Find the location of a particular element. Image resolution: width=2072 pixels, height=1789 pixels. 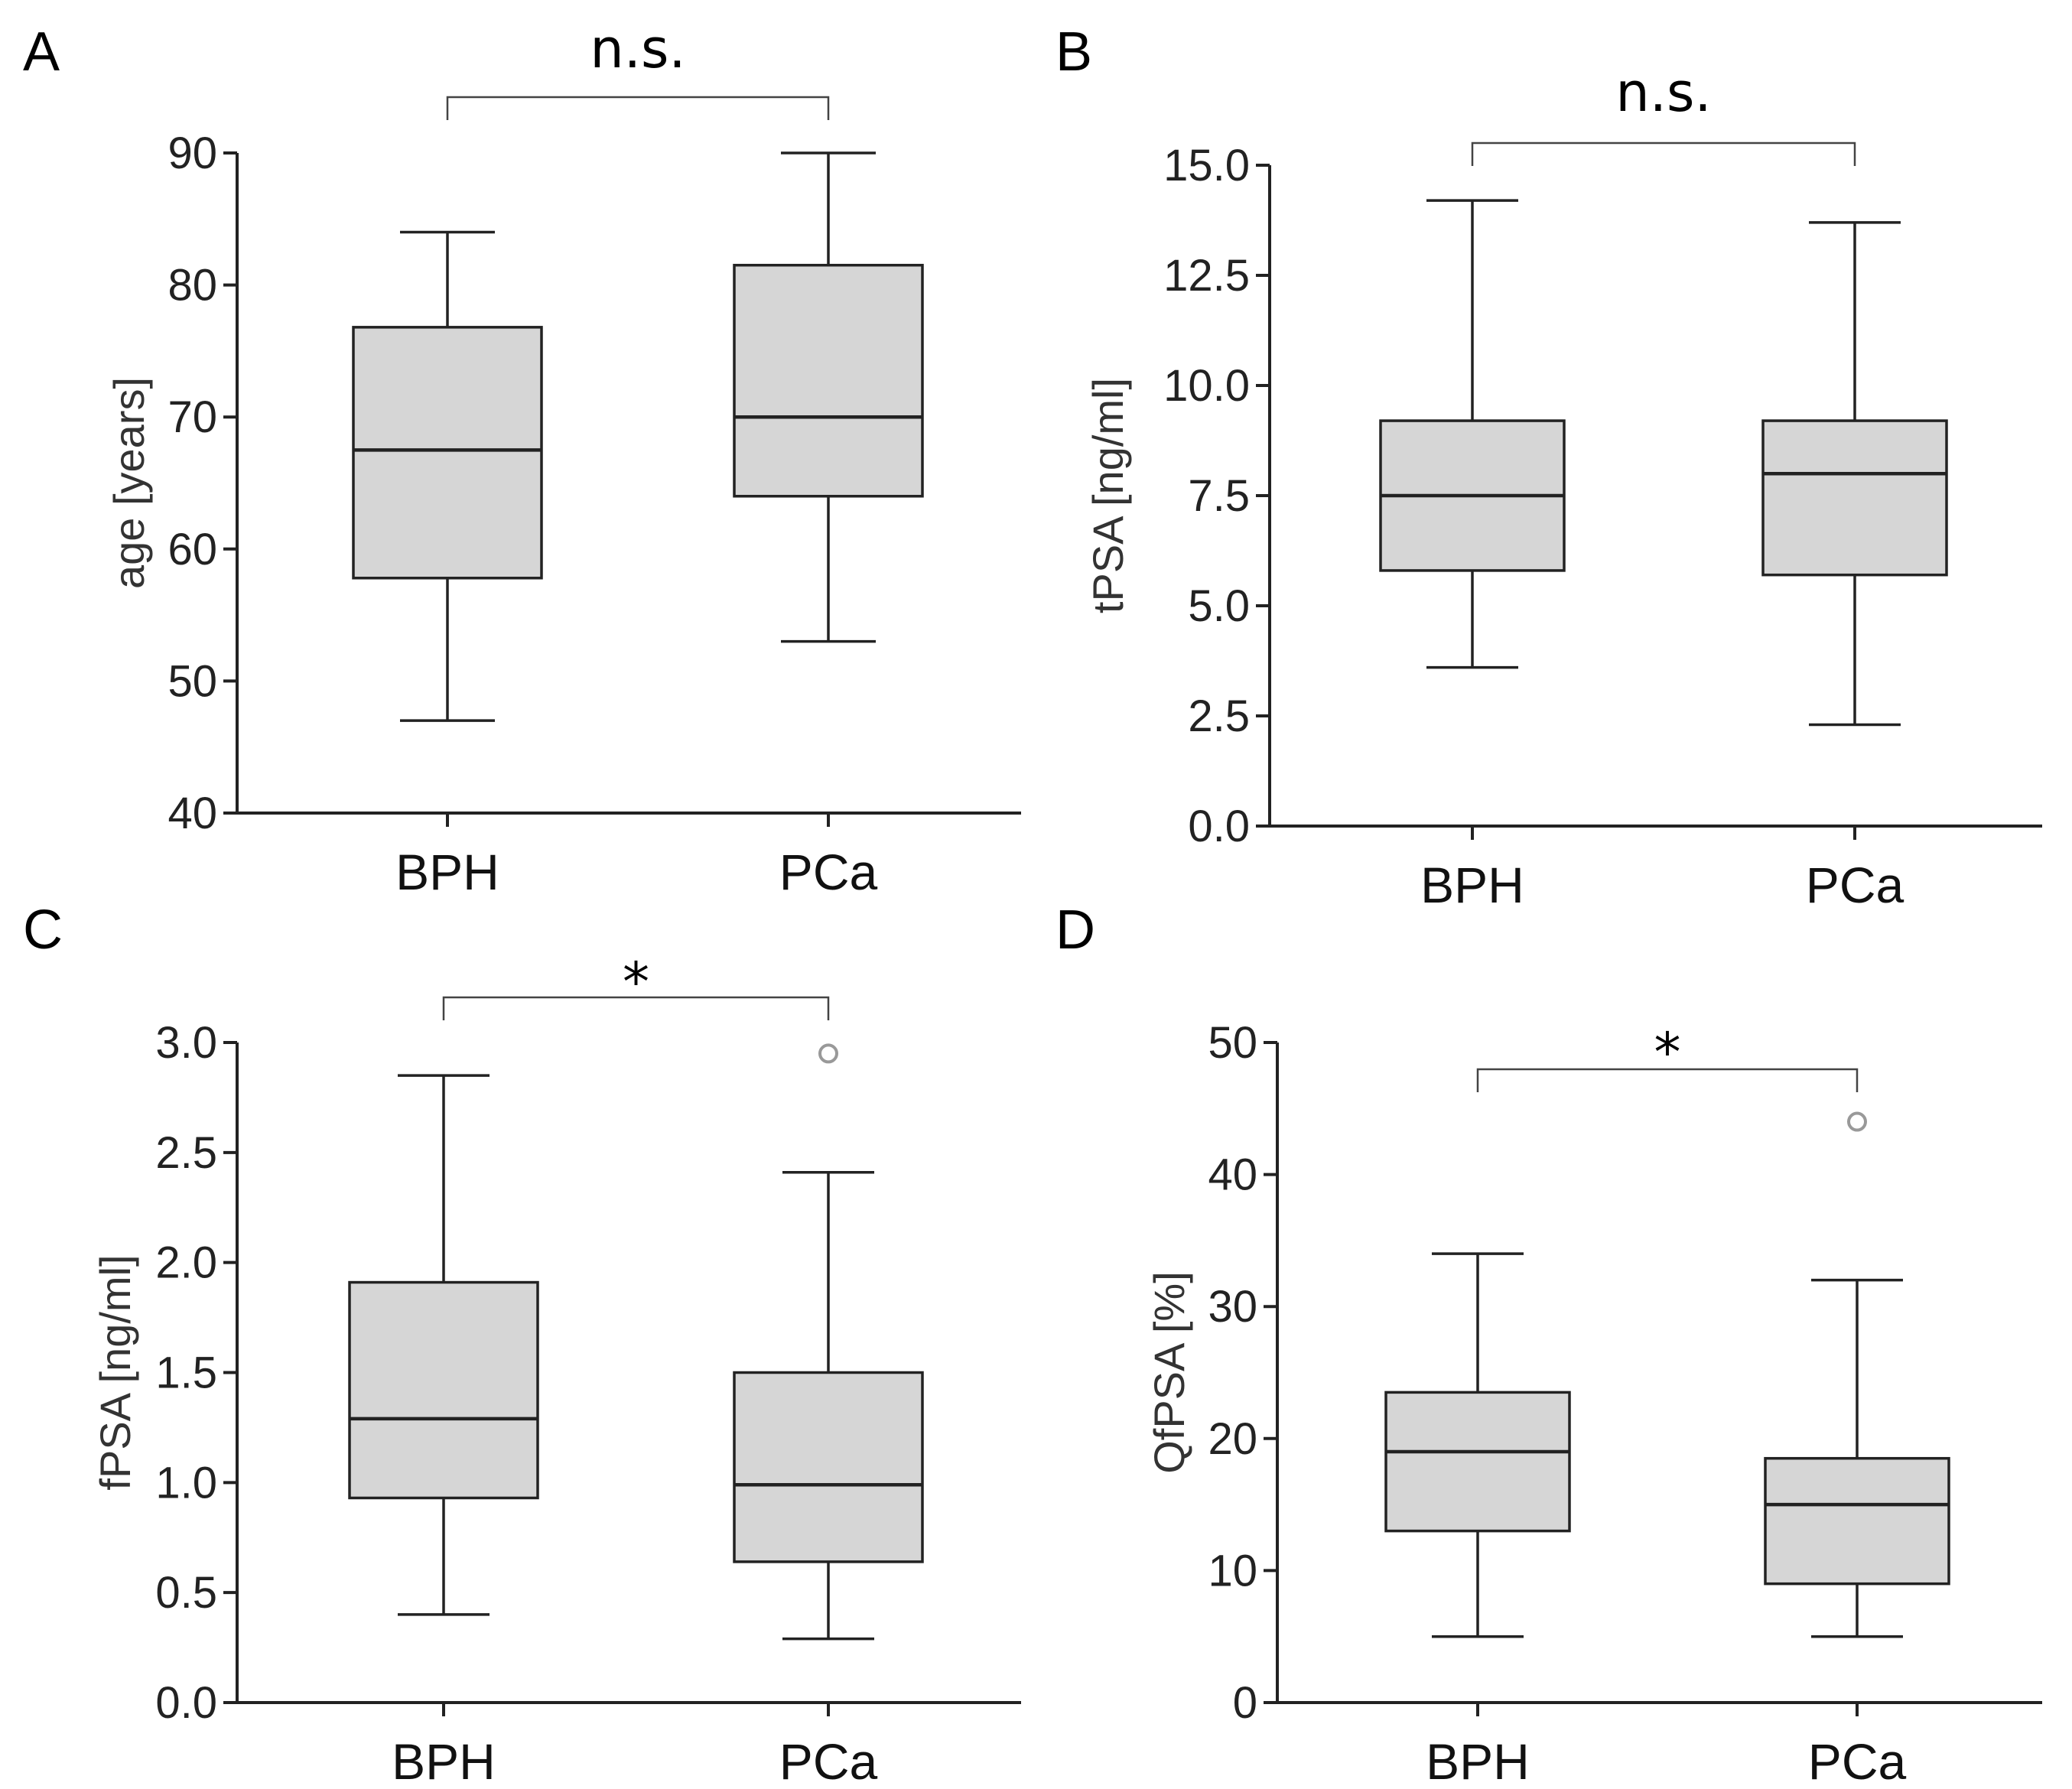

y-tick-label: 0 is located at coordinates (1245, 1703).